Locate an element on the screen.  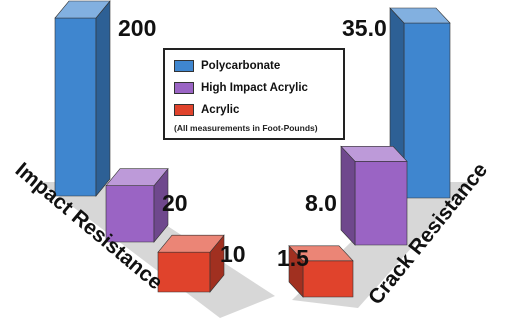
legend-label: Acrylic is located at coordinates (220, 110).